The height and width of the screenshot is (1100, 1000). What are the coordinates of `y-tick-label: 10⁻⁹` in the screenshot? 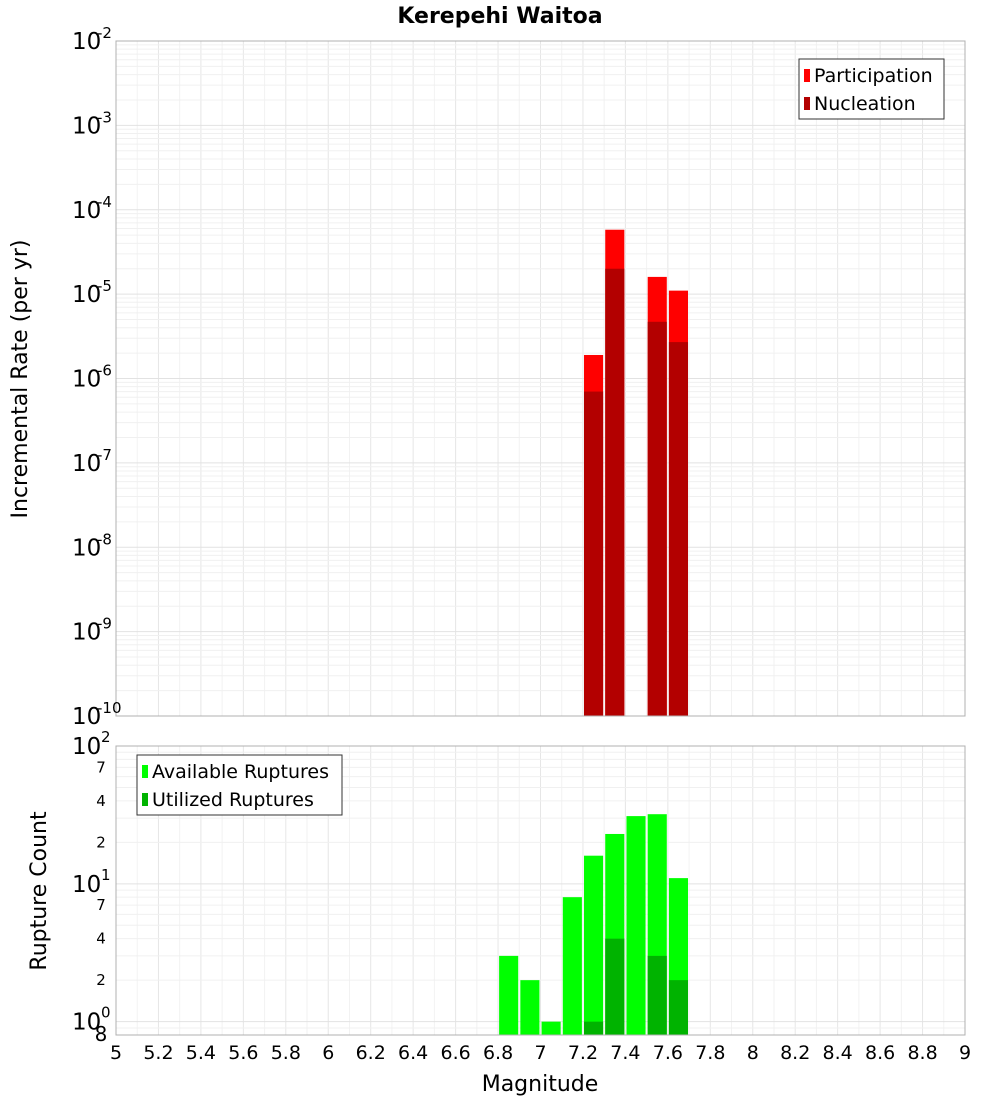 It's located at (92, 630).